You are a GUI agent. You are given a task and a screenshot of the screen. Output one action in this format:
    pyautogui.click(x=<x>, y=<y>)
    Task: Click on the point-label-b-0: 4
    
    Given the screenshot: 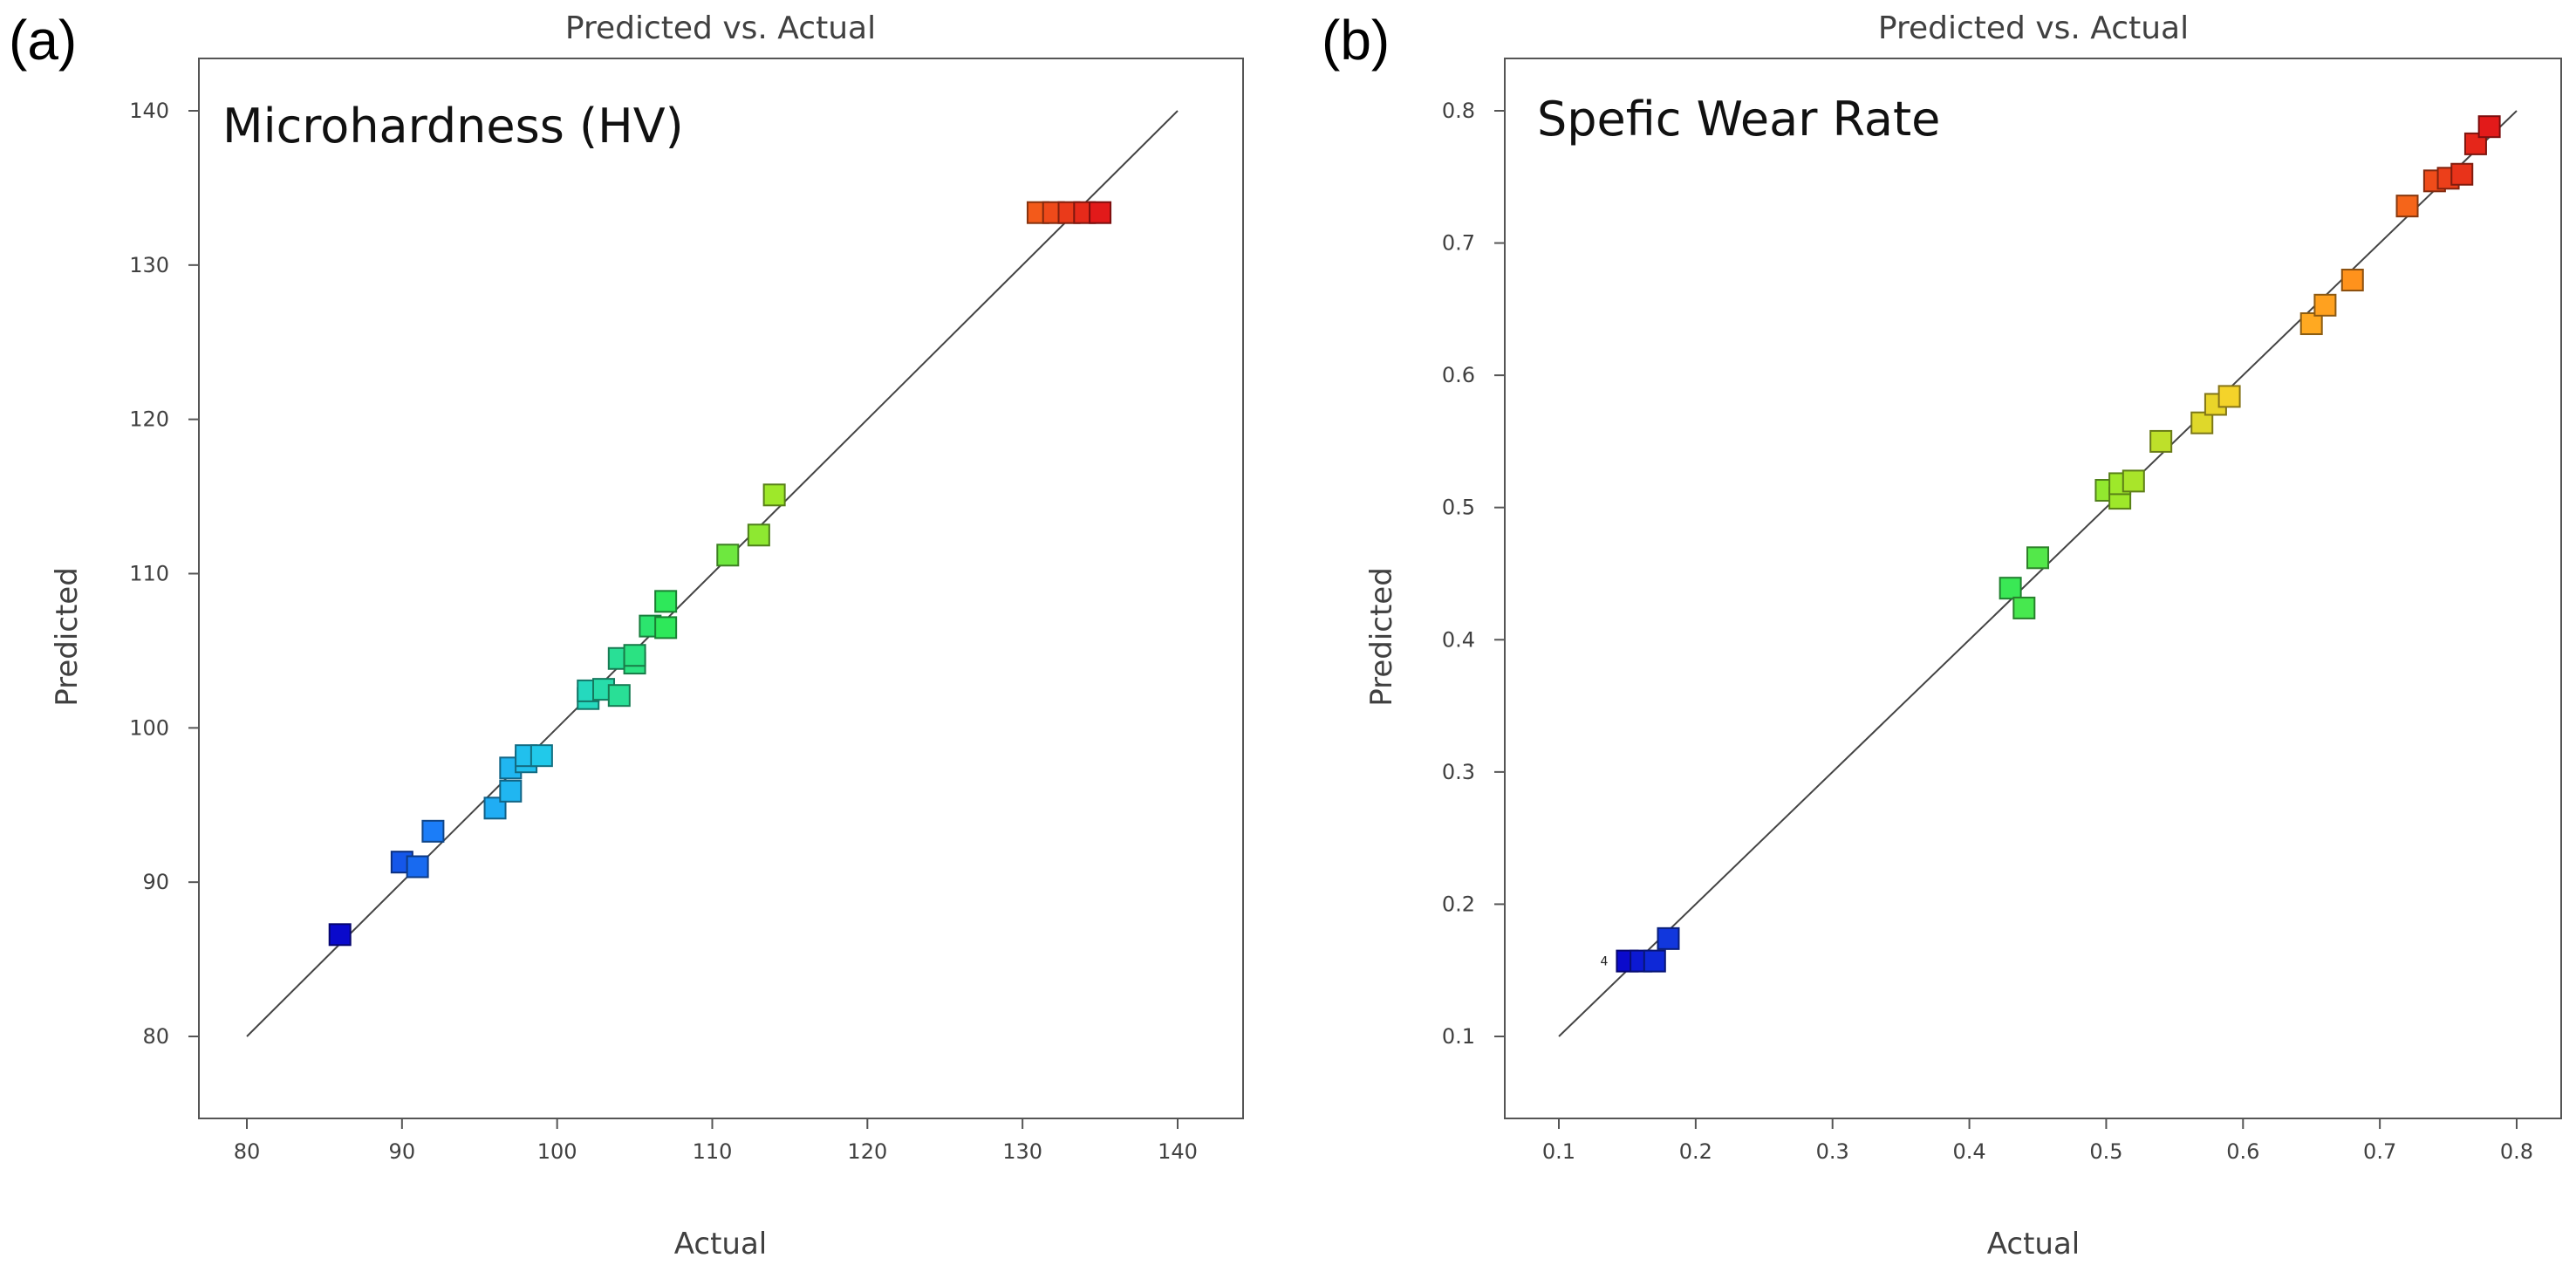 What is the action you would take?
    pyautogui.click(x=1605, y=962)
    